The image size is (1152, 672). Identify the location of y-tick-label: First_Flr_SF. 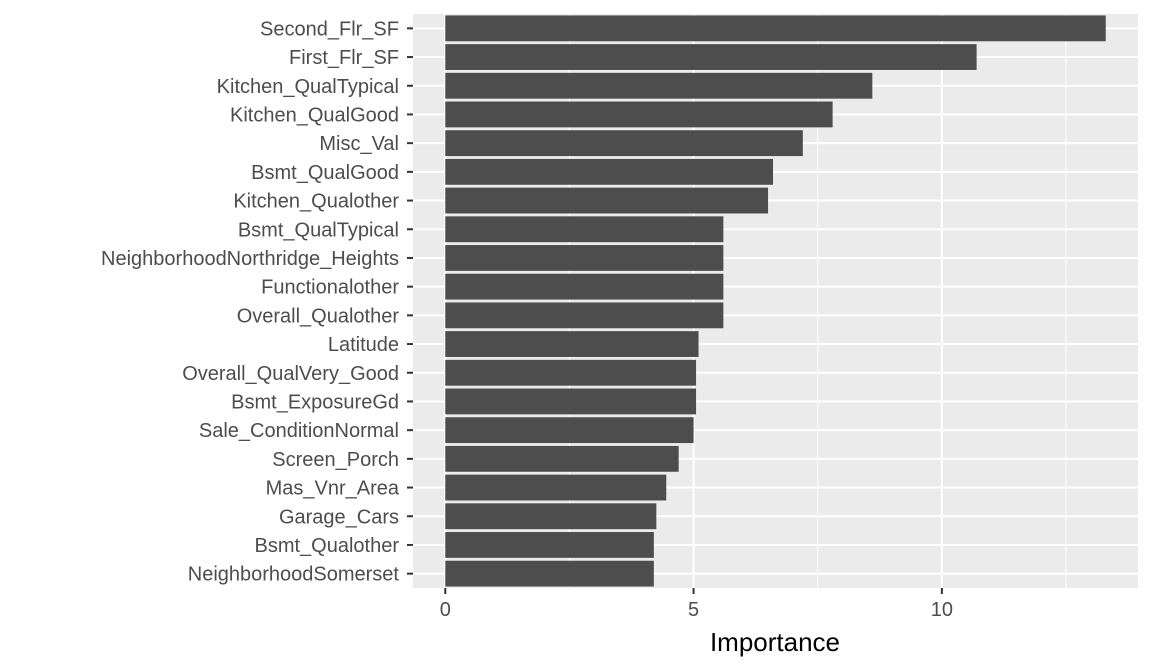
(344, 58).